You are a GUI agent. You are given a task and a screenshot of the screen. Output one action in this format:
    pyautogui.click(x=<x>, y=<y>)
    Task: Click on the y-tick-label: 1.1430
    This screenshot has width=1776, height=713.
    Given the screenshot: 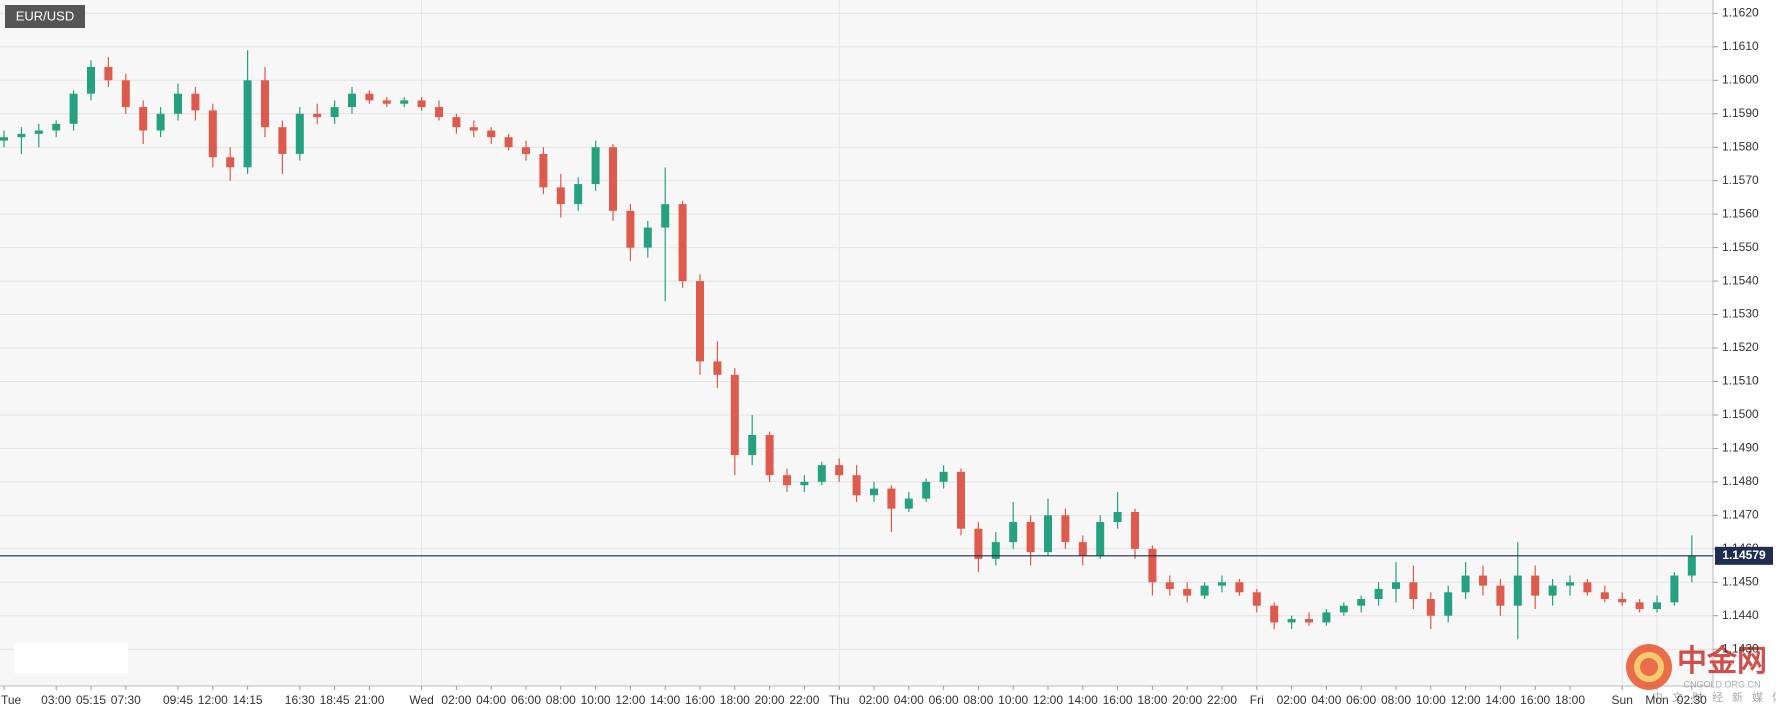 What is the action you would take?
    pyautogui.click(x=1740, y=648)
    